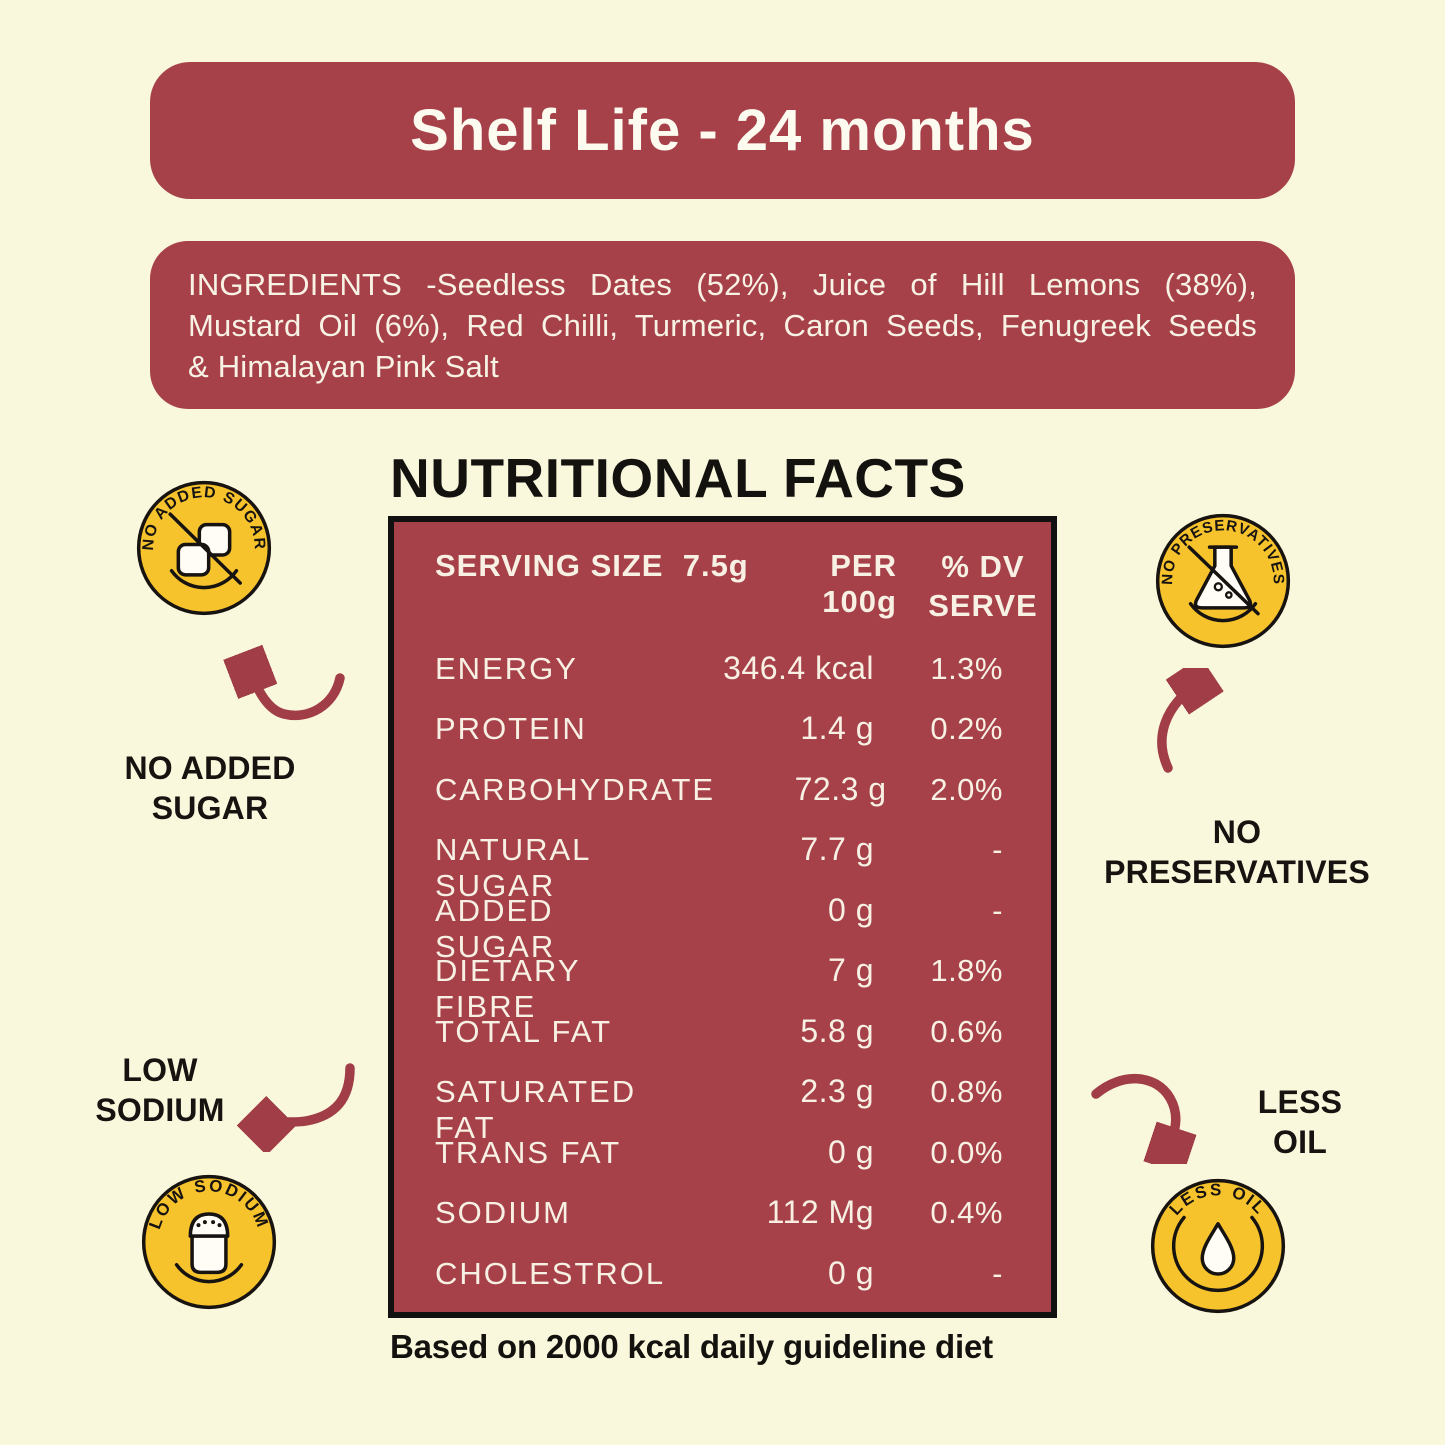 The width and height of the screenshot is (1445, 1445). Describe the element at coordinates (729, 1285) in the screenshot. I see `nutrition-row: CHOLESTROL 0 g -` at that location.